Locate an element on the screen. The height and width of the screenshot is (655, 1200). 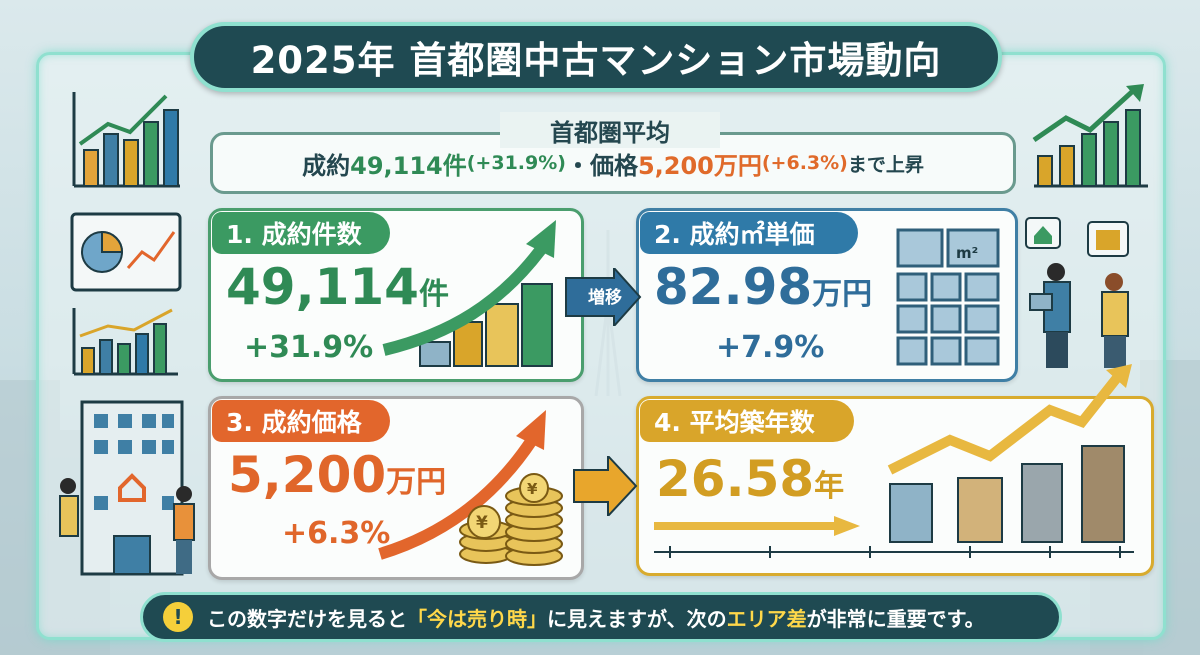
card-4-tag: 4. 平均築年数 is located at coordinates (747, 421).